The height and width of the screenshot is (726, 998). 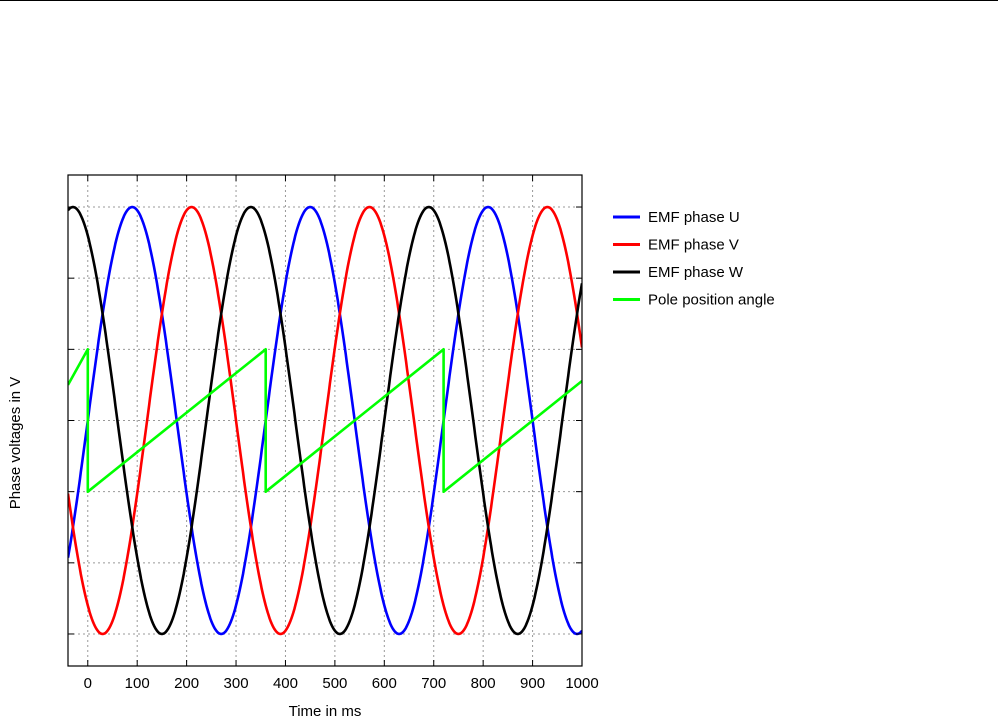 I want to click on x-tick-label-0: 0, so click(x=88, y=683).